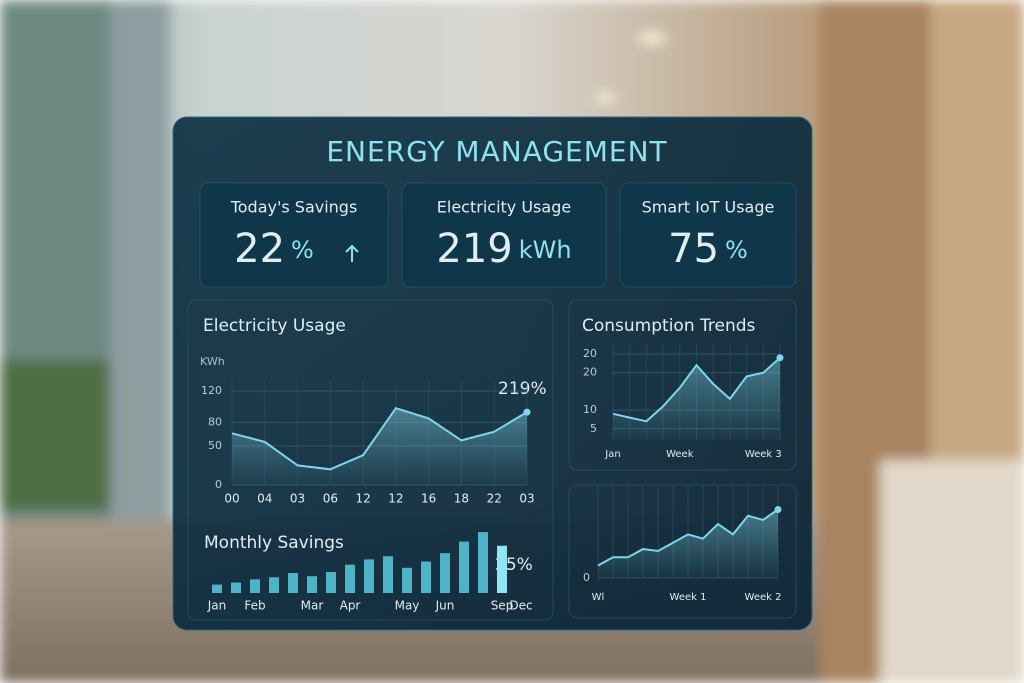 The height and width of the screenshot is (683, 1024). I want to click on y-tick-label: 80, so click(215, 421).